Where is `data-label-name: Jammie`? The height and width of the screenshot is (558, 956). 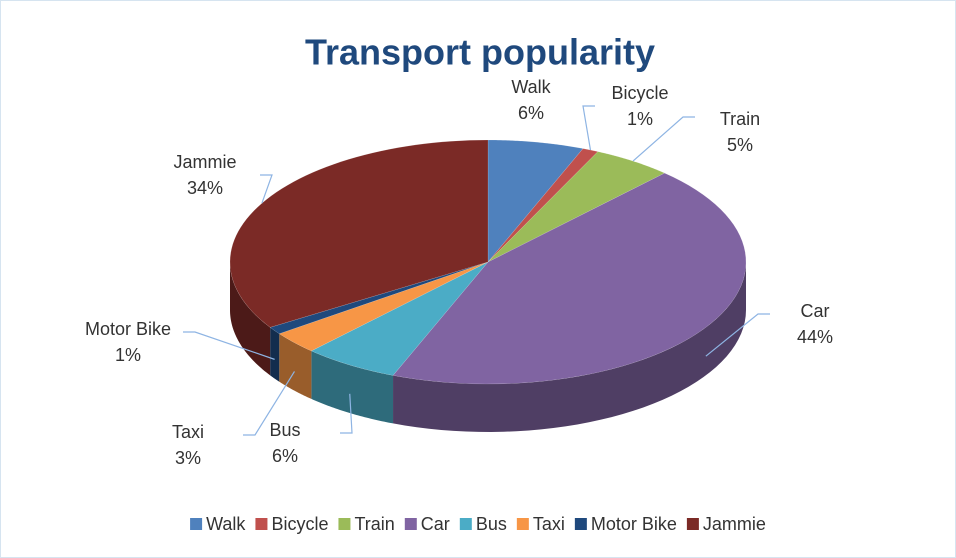 data-label-name: Jammie is located at coordinates (204, 162).